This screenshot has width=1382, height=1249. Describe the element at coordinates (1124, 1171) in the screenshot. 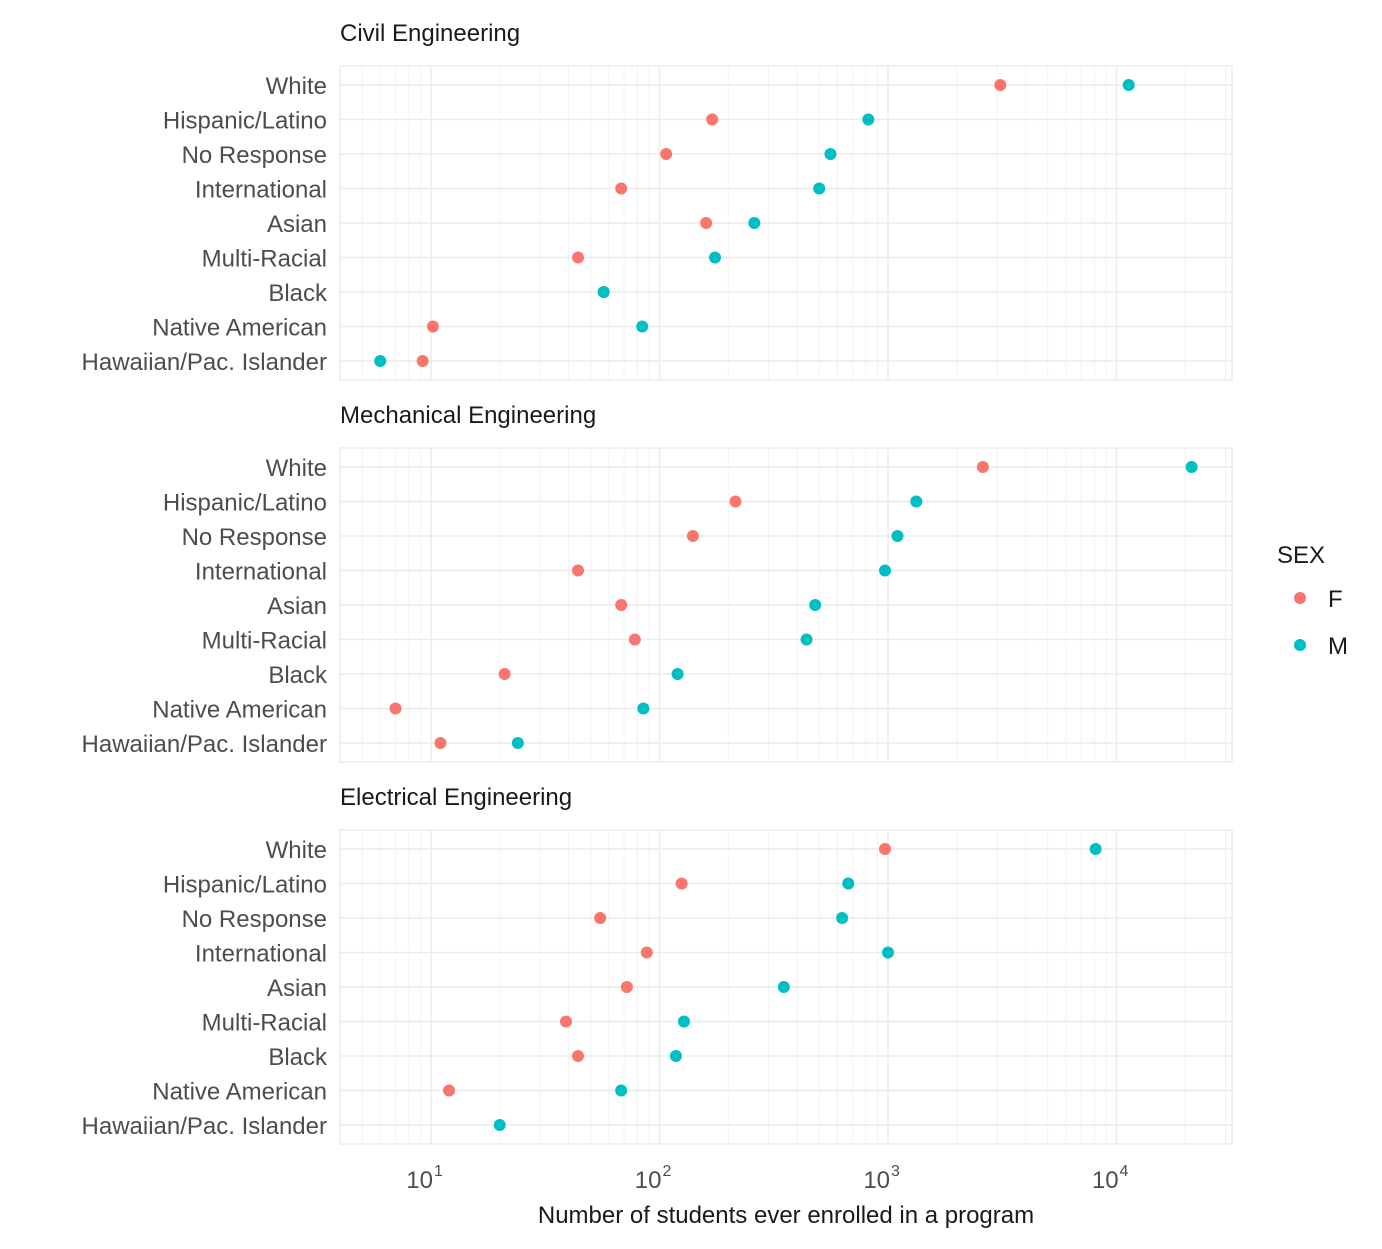

I see `x-tick-exponent: 4` at that location.